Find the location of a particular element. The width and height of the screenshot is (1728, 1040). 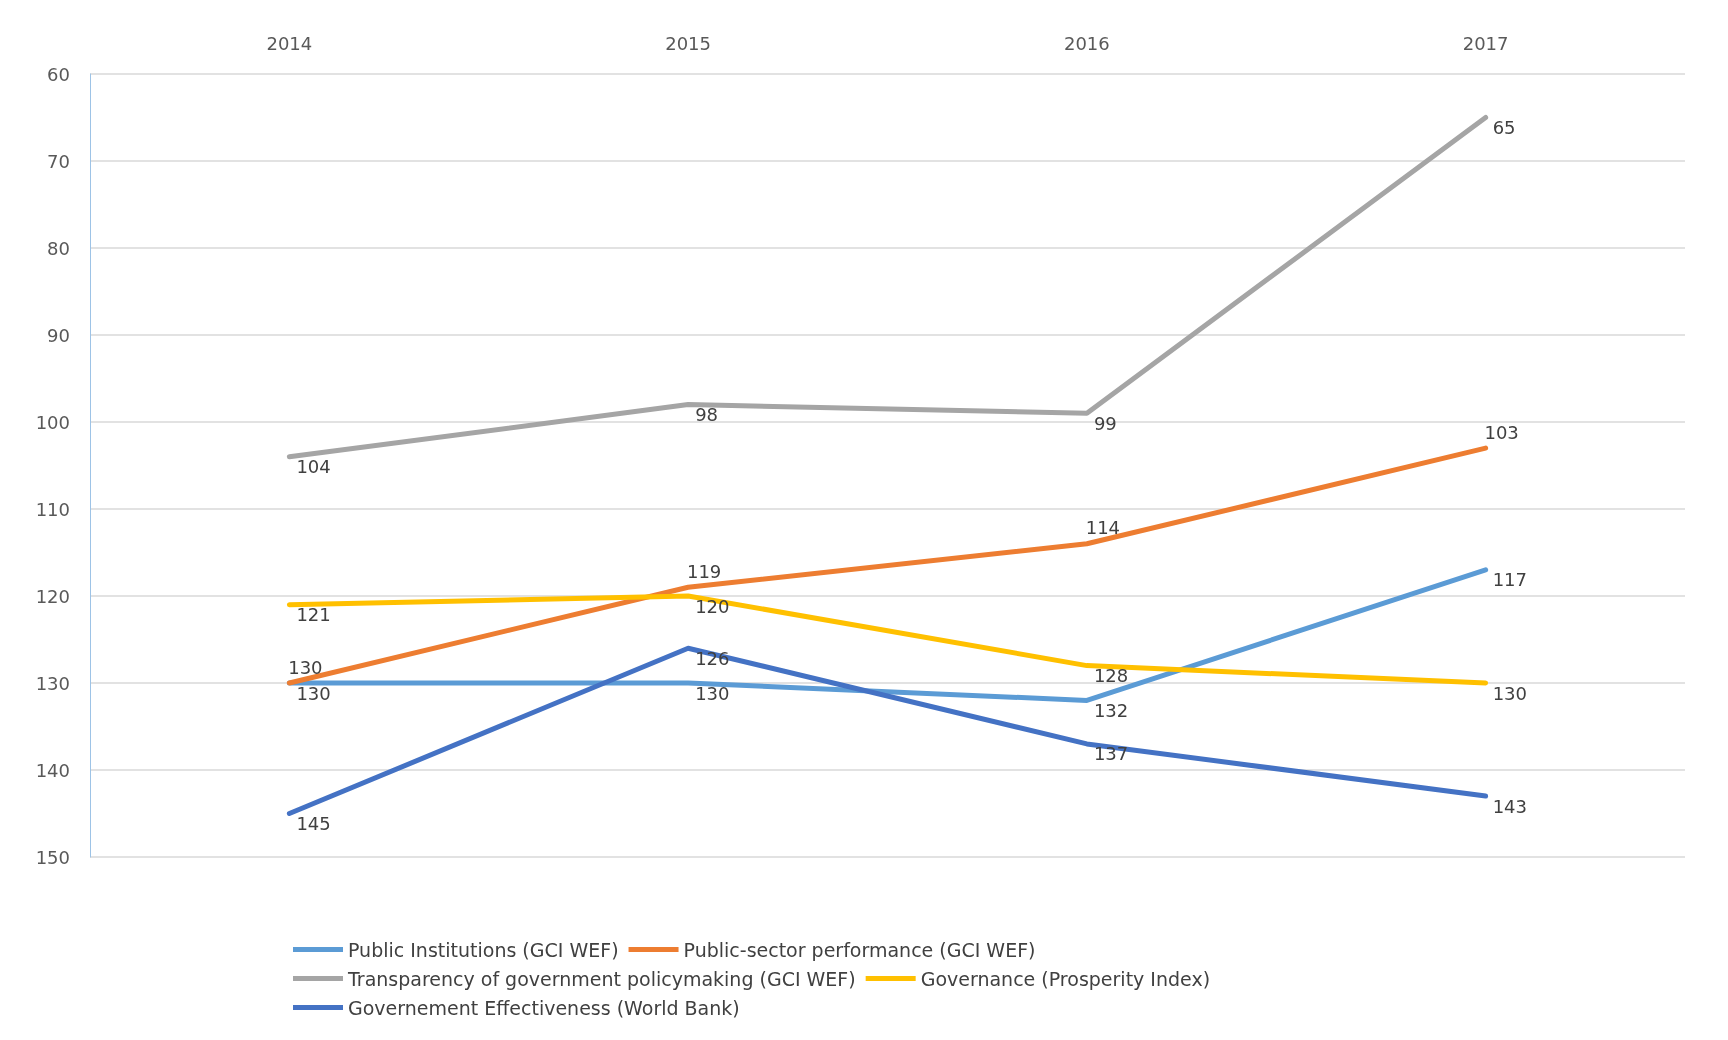

y-tick-label: 120 is located at coordinates (52, 596).